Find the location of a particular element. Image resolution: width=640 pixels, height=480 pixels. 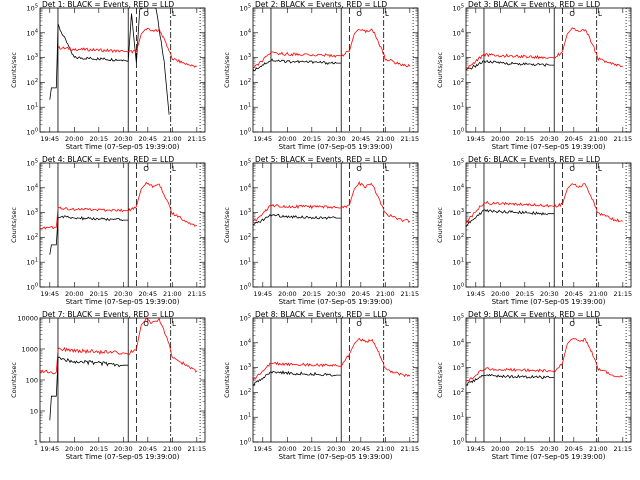

panel-title: Det 7: BLACK = Events, RED = LLD is located at coordinates (108, 314).